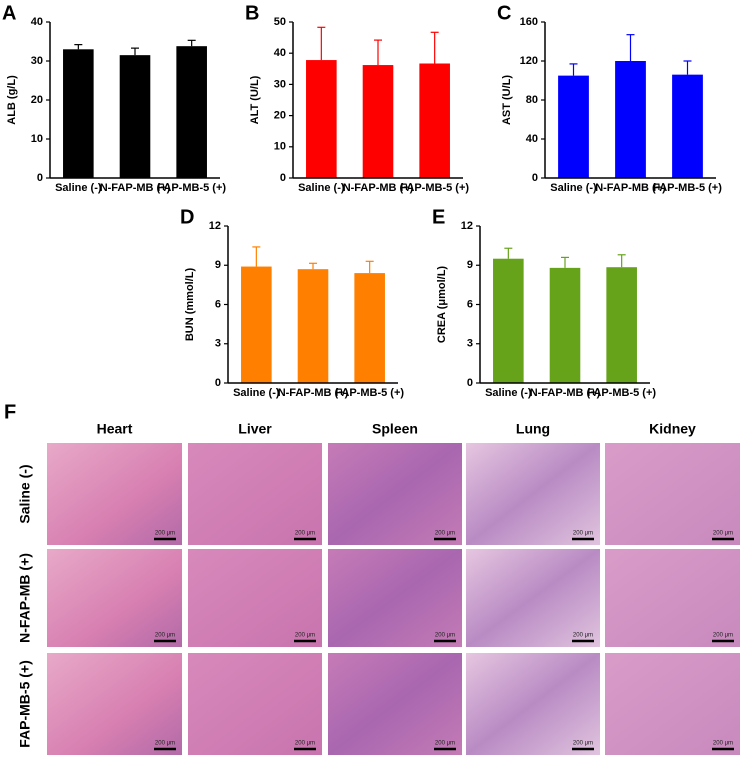  Describe the element at coordinates (255, 429) in the screenshot. I see `column-header: Liver` at that location.